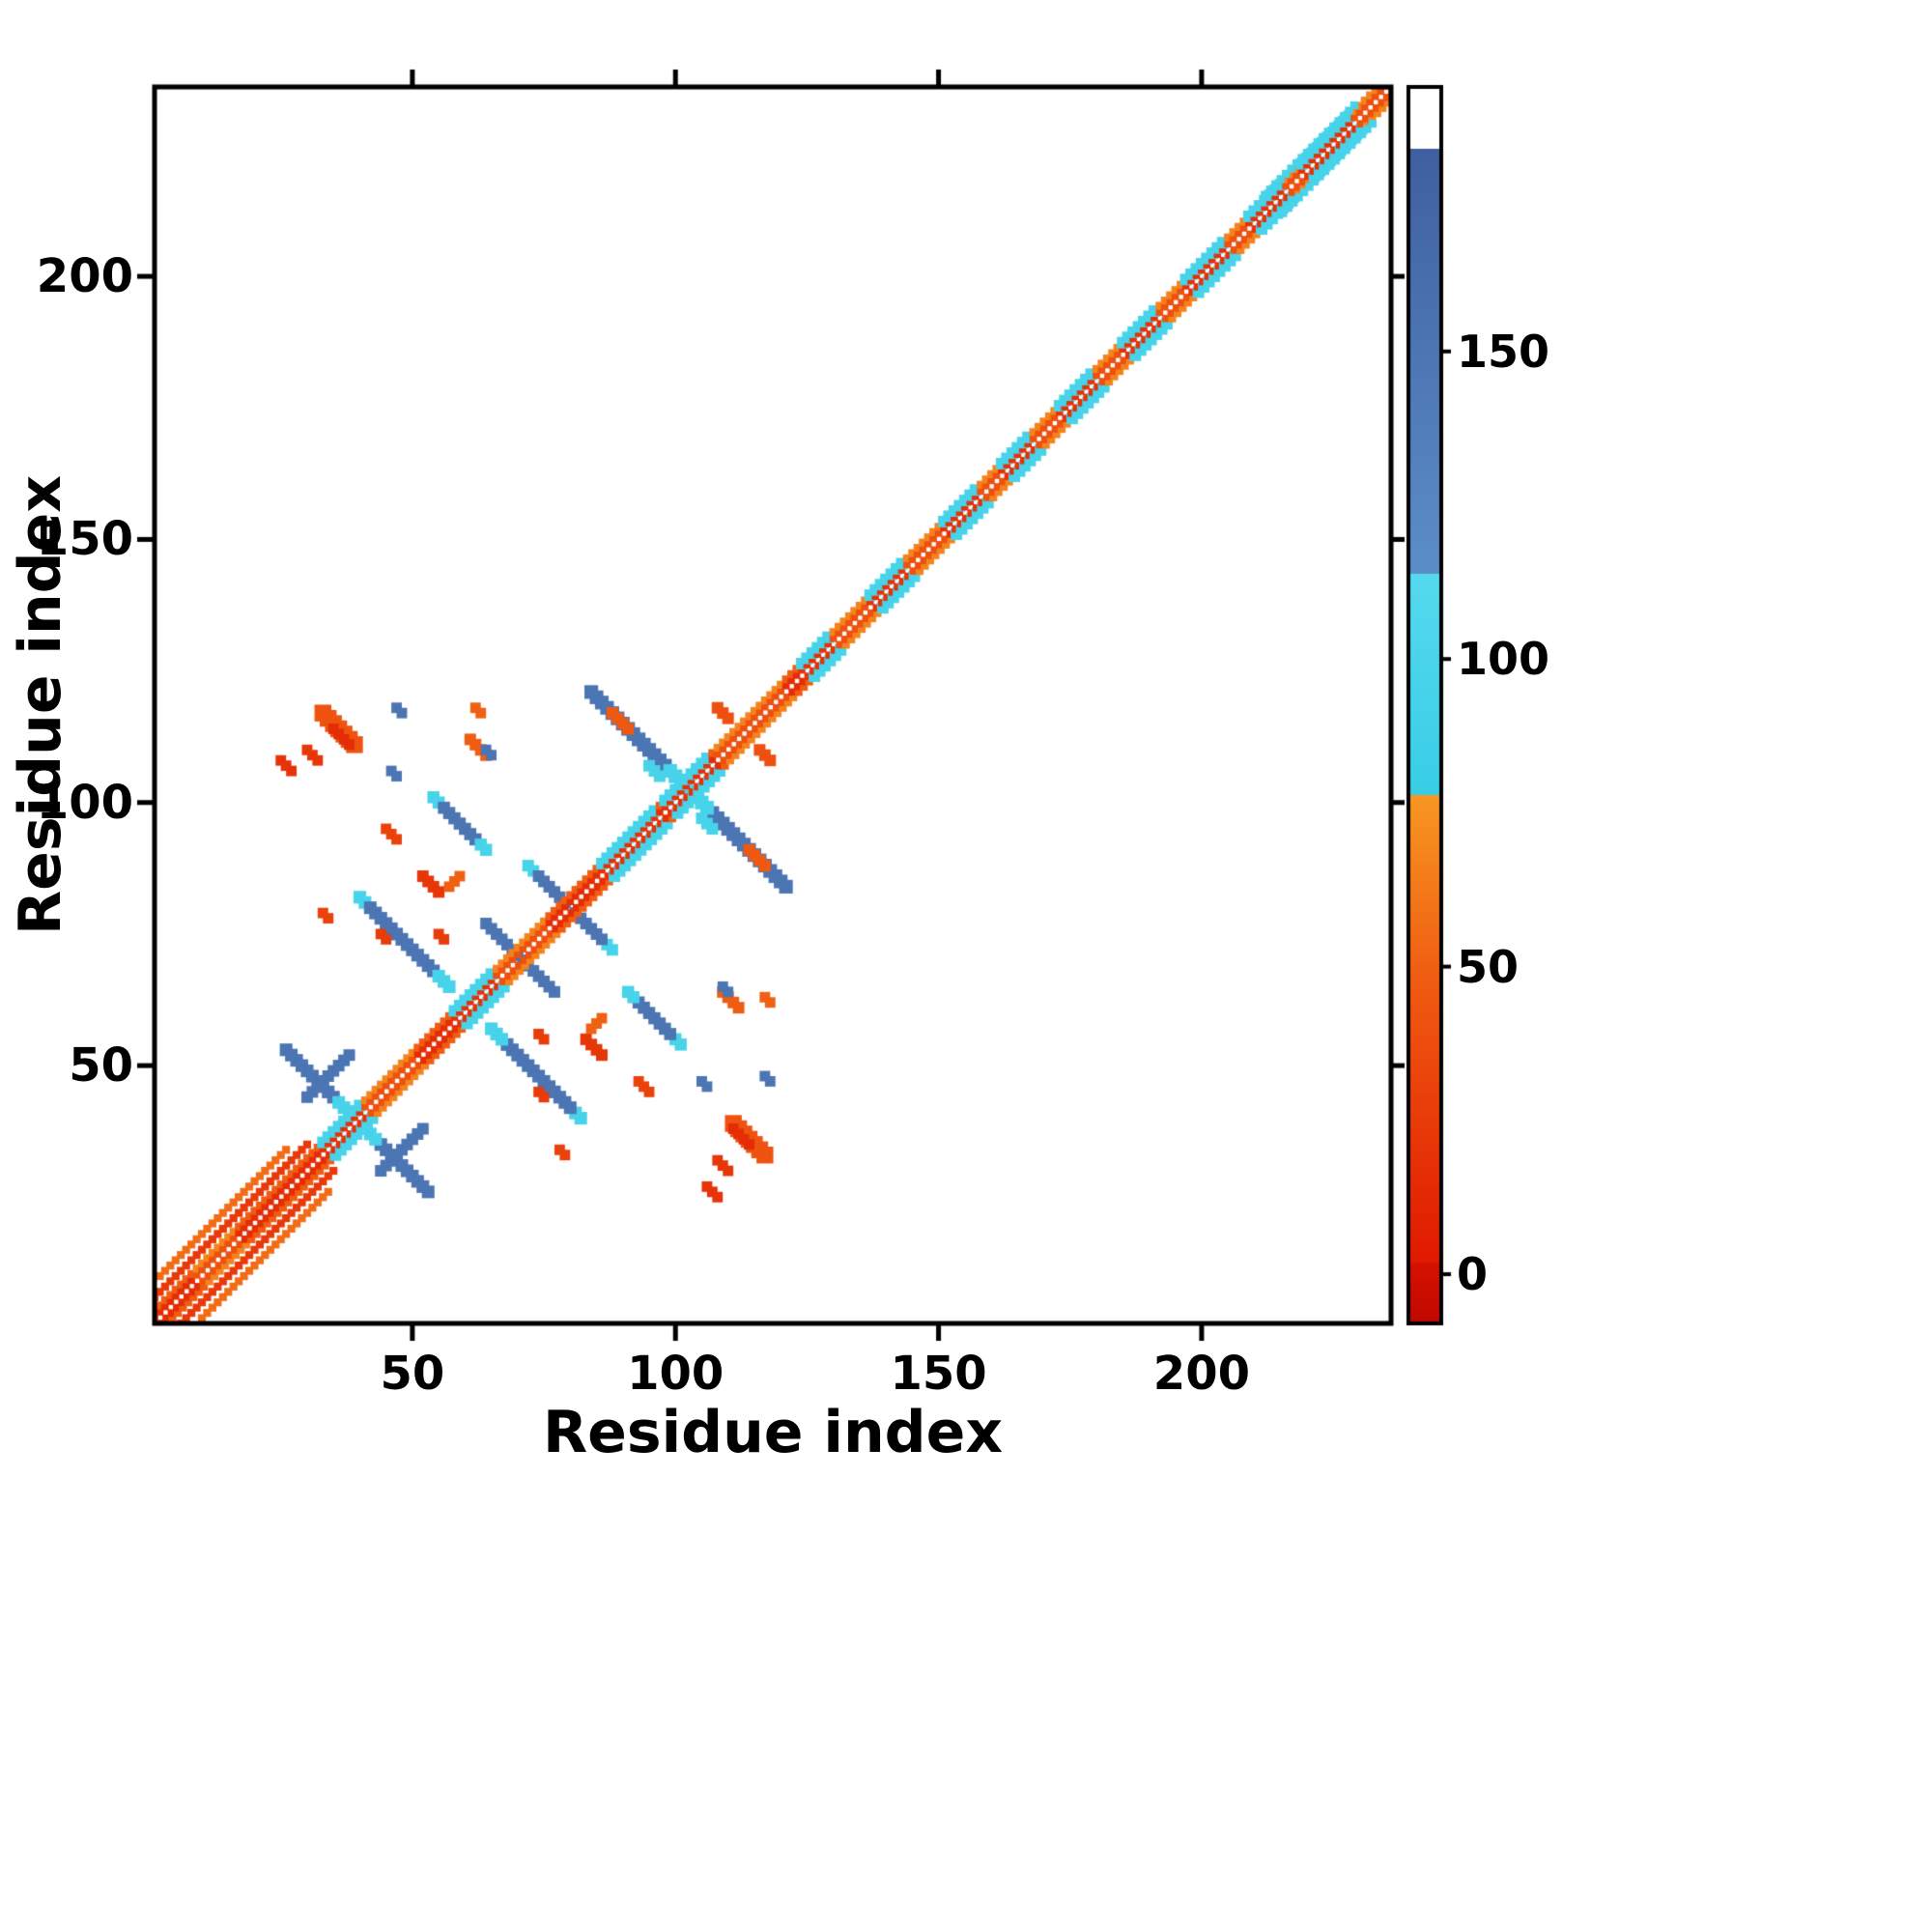 This screenshot has width=1932, height=1932. I want to click on y-tick-label: 50, so click(101, 1066).